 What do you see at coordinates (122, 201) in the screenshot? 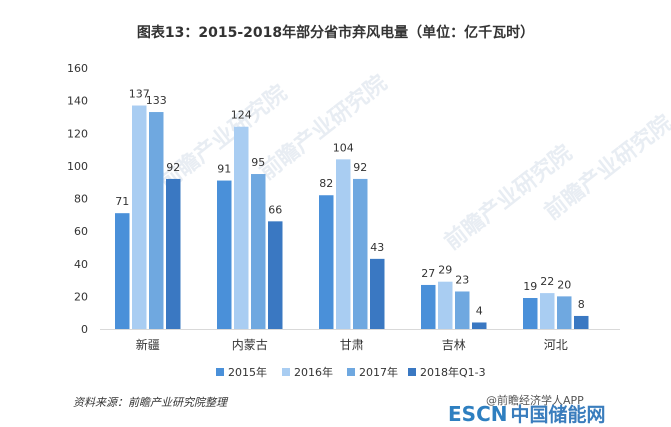
I see `data-label: 71` at bounding box center [122, 201].